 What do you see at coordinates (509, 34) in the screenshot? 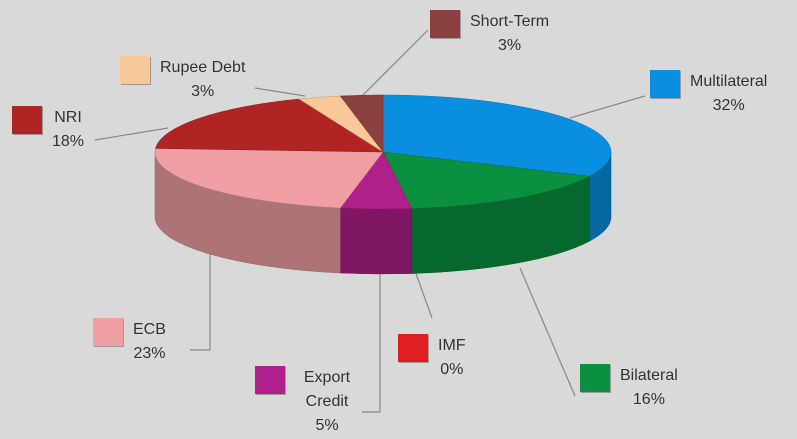
I see `label-text: Short-Term 3%` at bounding box center [509, 34].